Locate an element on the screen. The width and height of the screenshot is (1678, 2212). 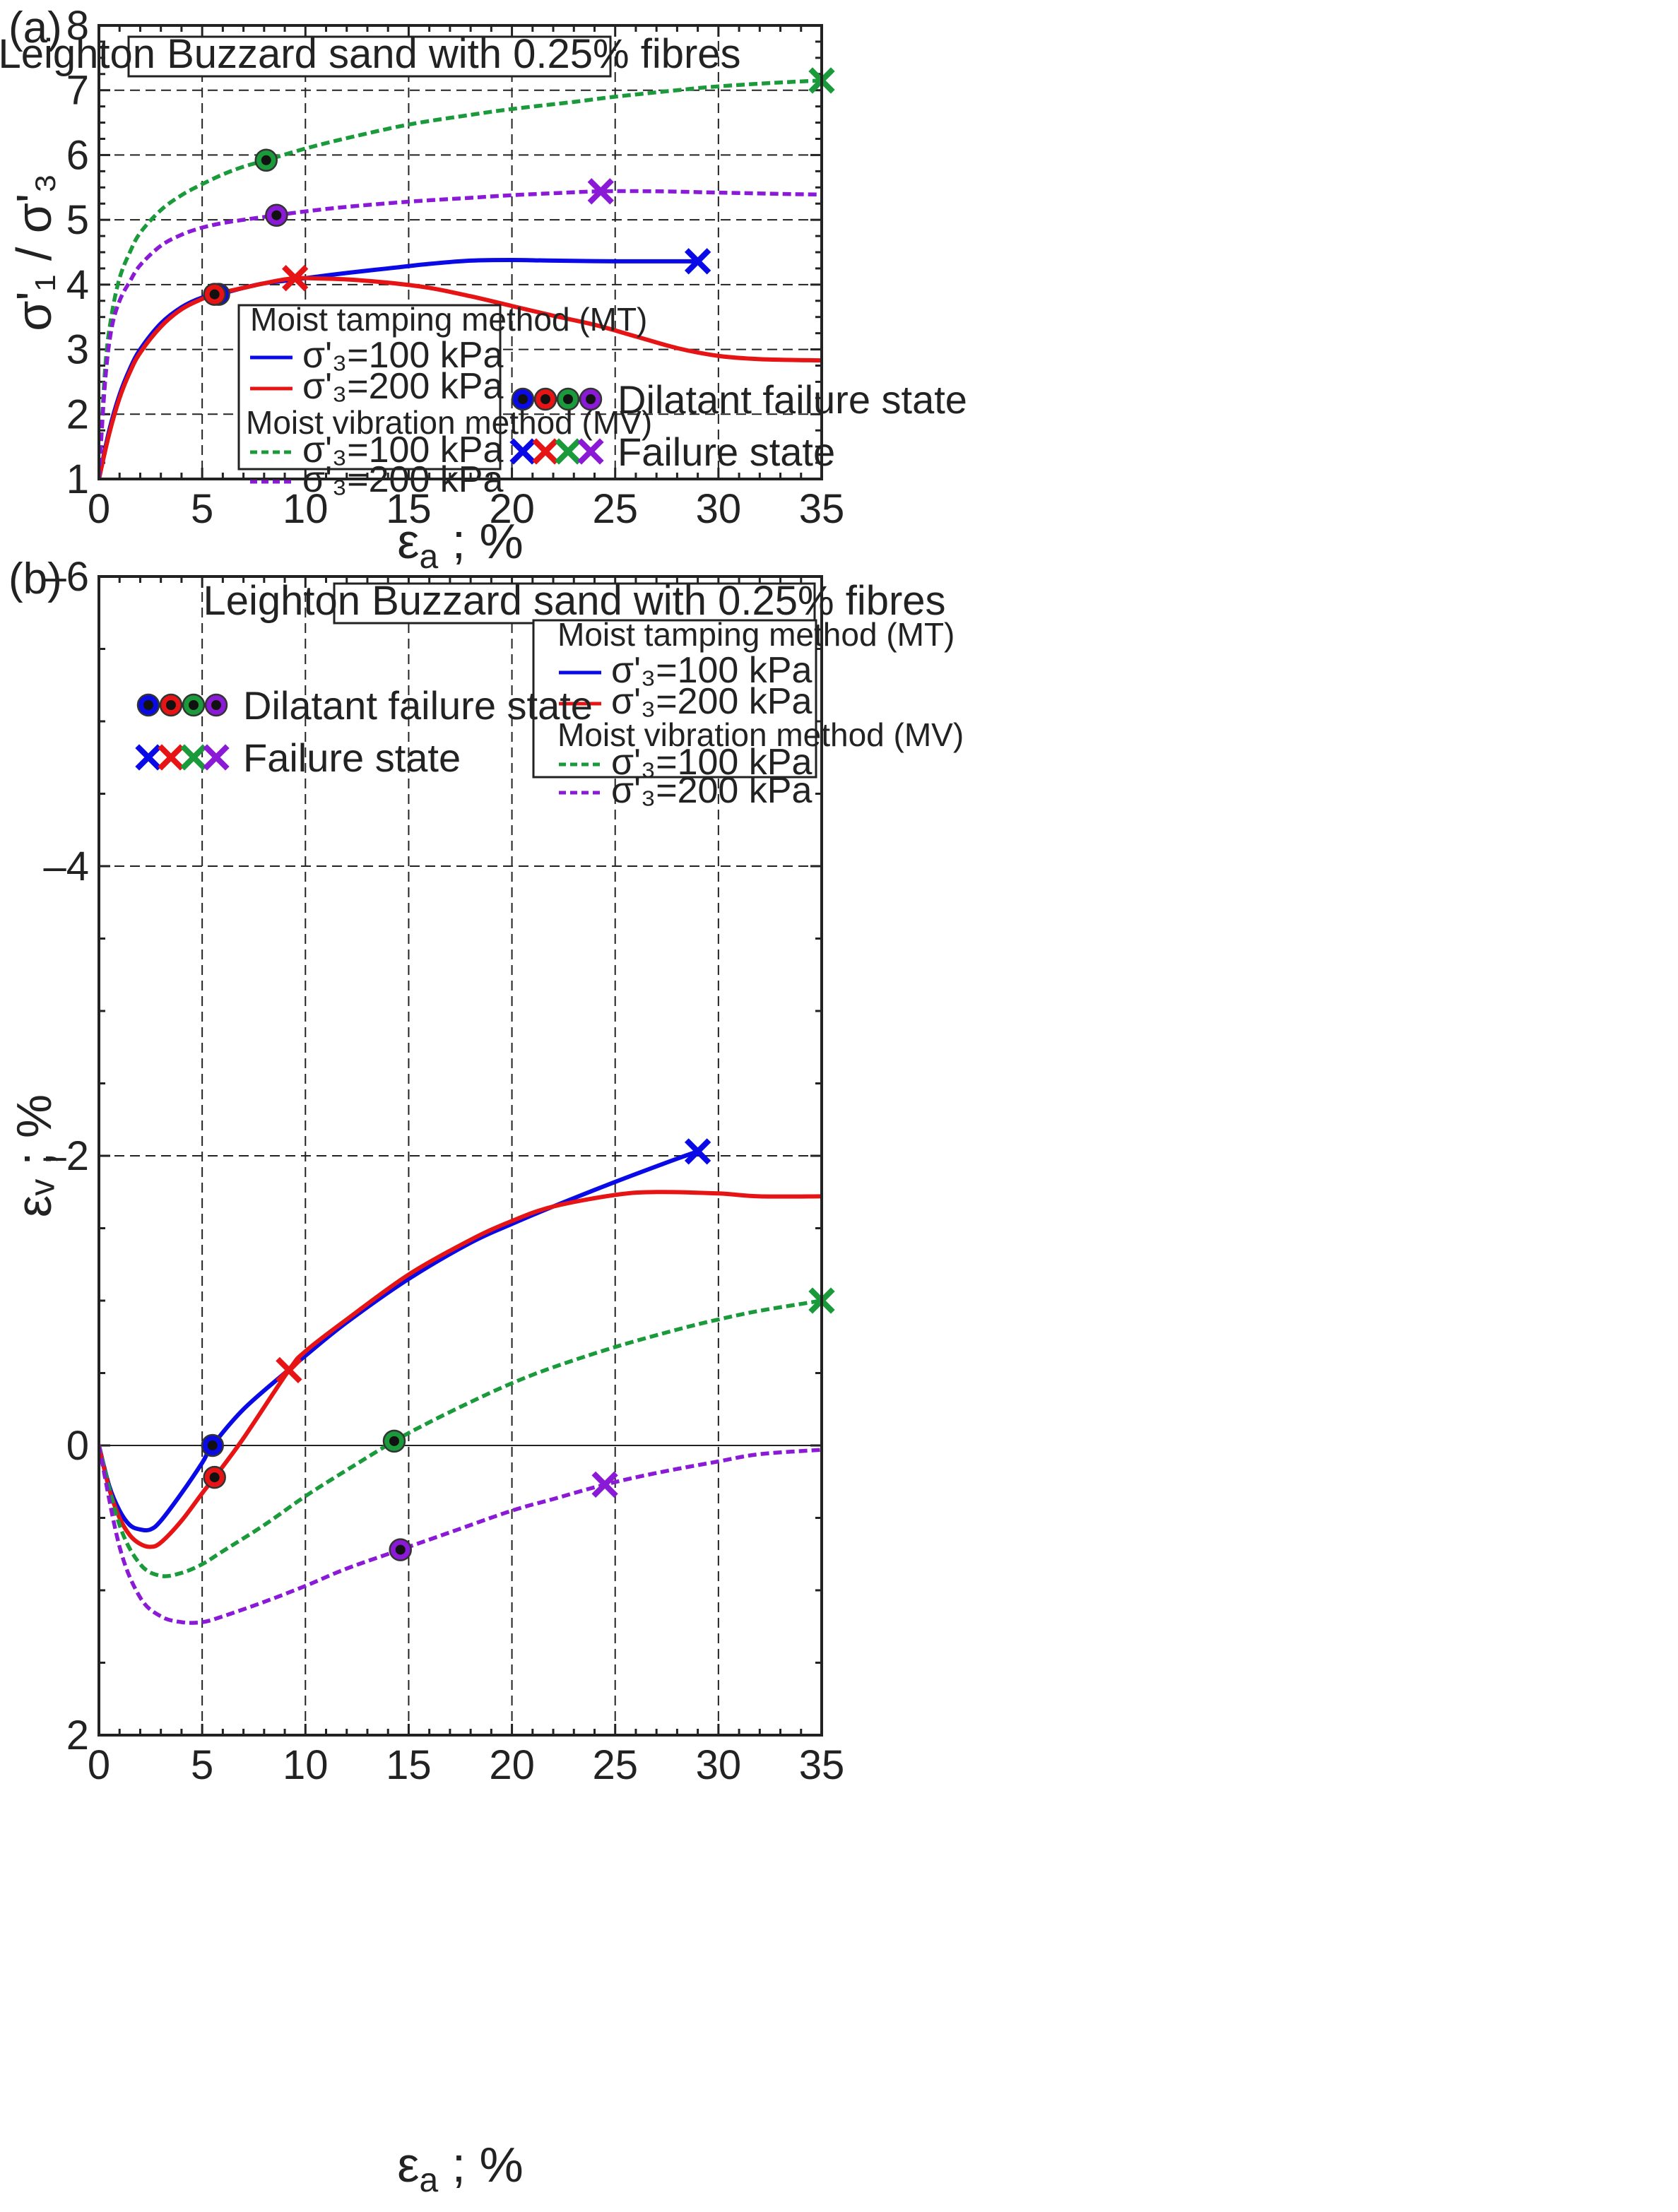
panel-label: (a) is located at coordinates (35, 28).